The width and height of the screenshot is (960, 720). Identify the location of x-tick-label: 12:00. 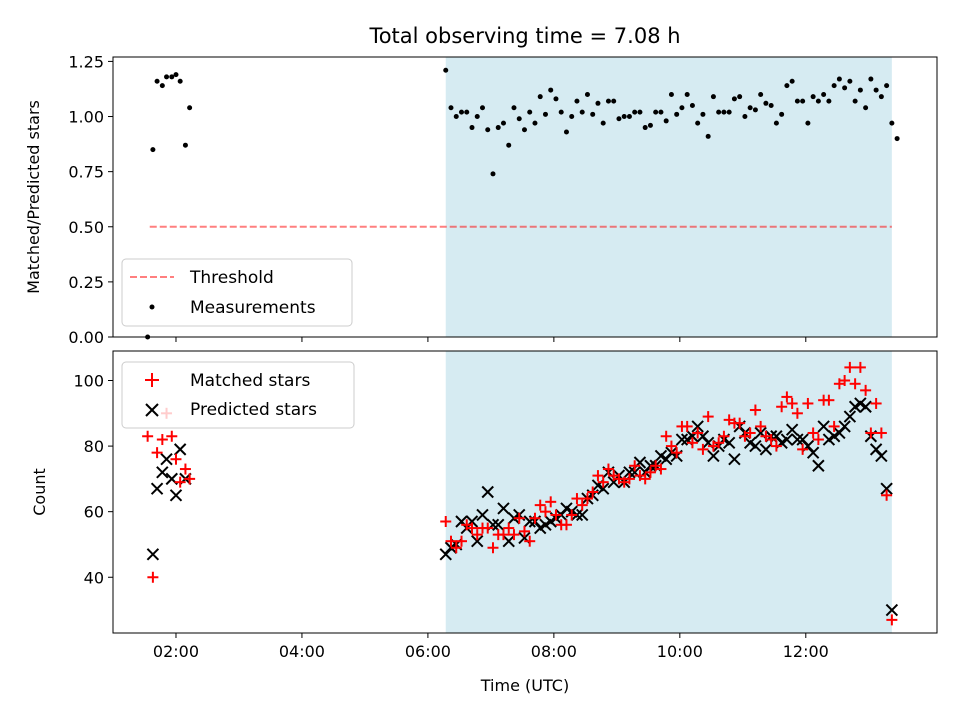
(806, 651).